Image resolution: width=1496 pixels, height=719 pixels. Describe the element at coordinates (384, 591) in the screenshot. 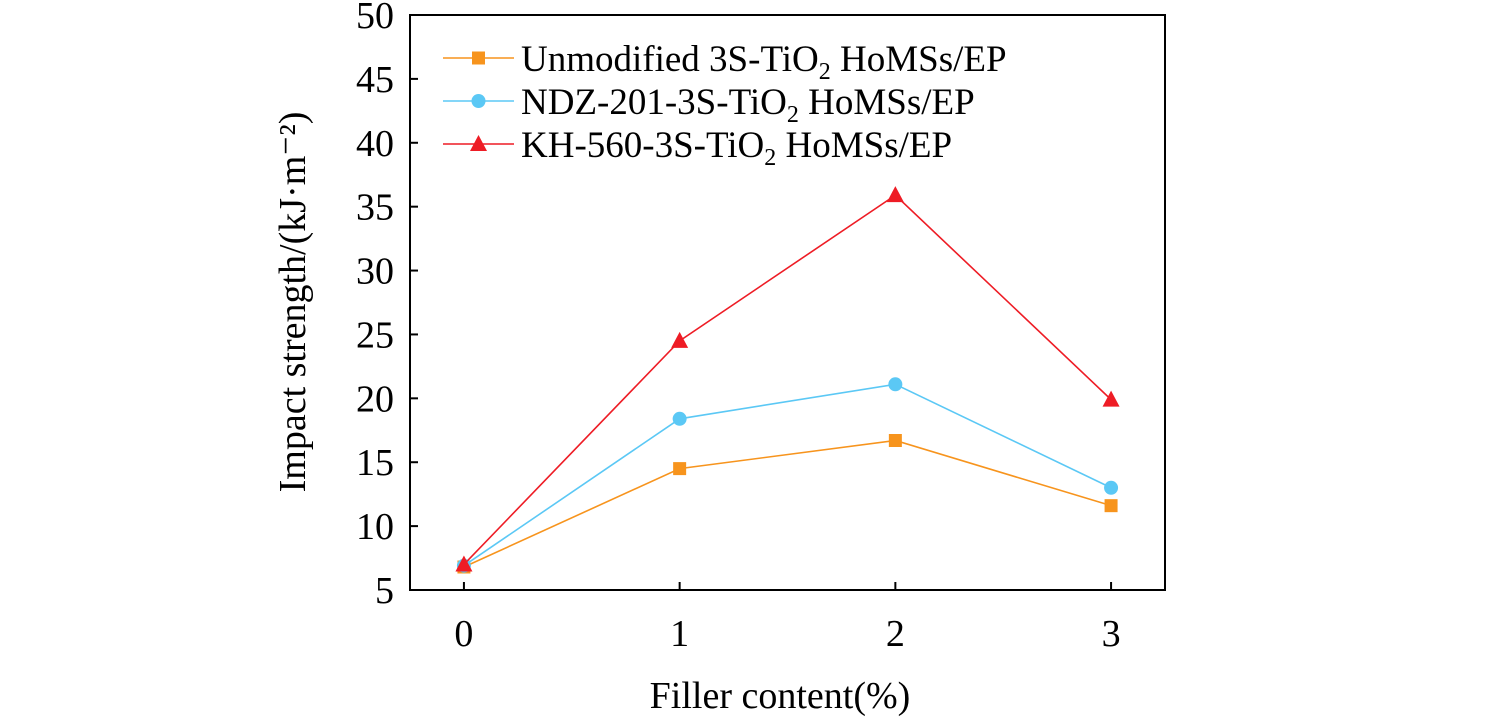

I see `y-tick-label: 5` at that location.